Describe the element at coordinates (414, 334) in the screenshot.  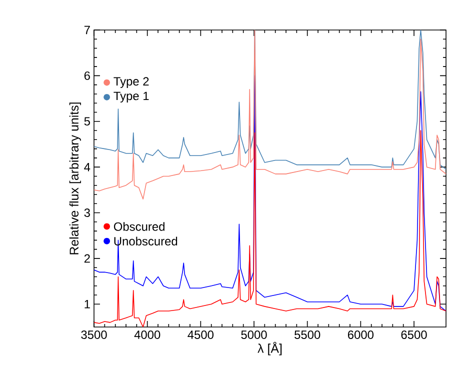
I see `x-tick-label: 6500` at that location.